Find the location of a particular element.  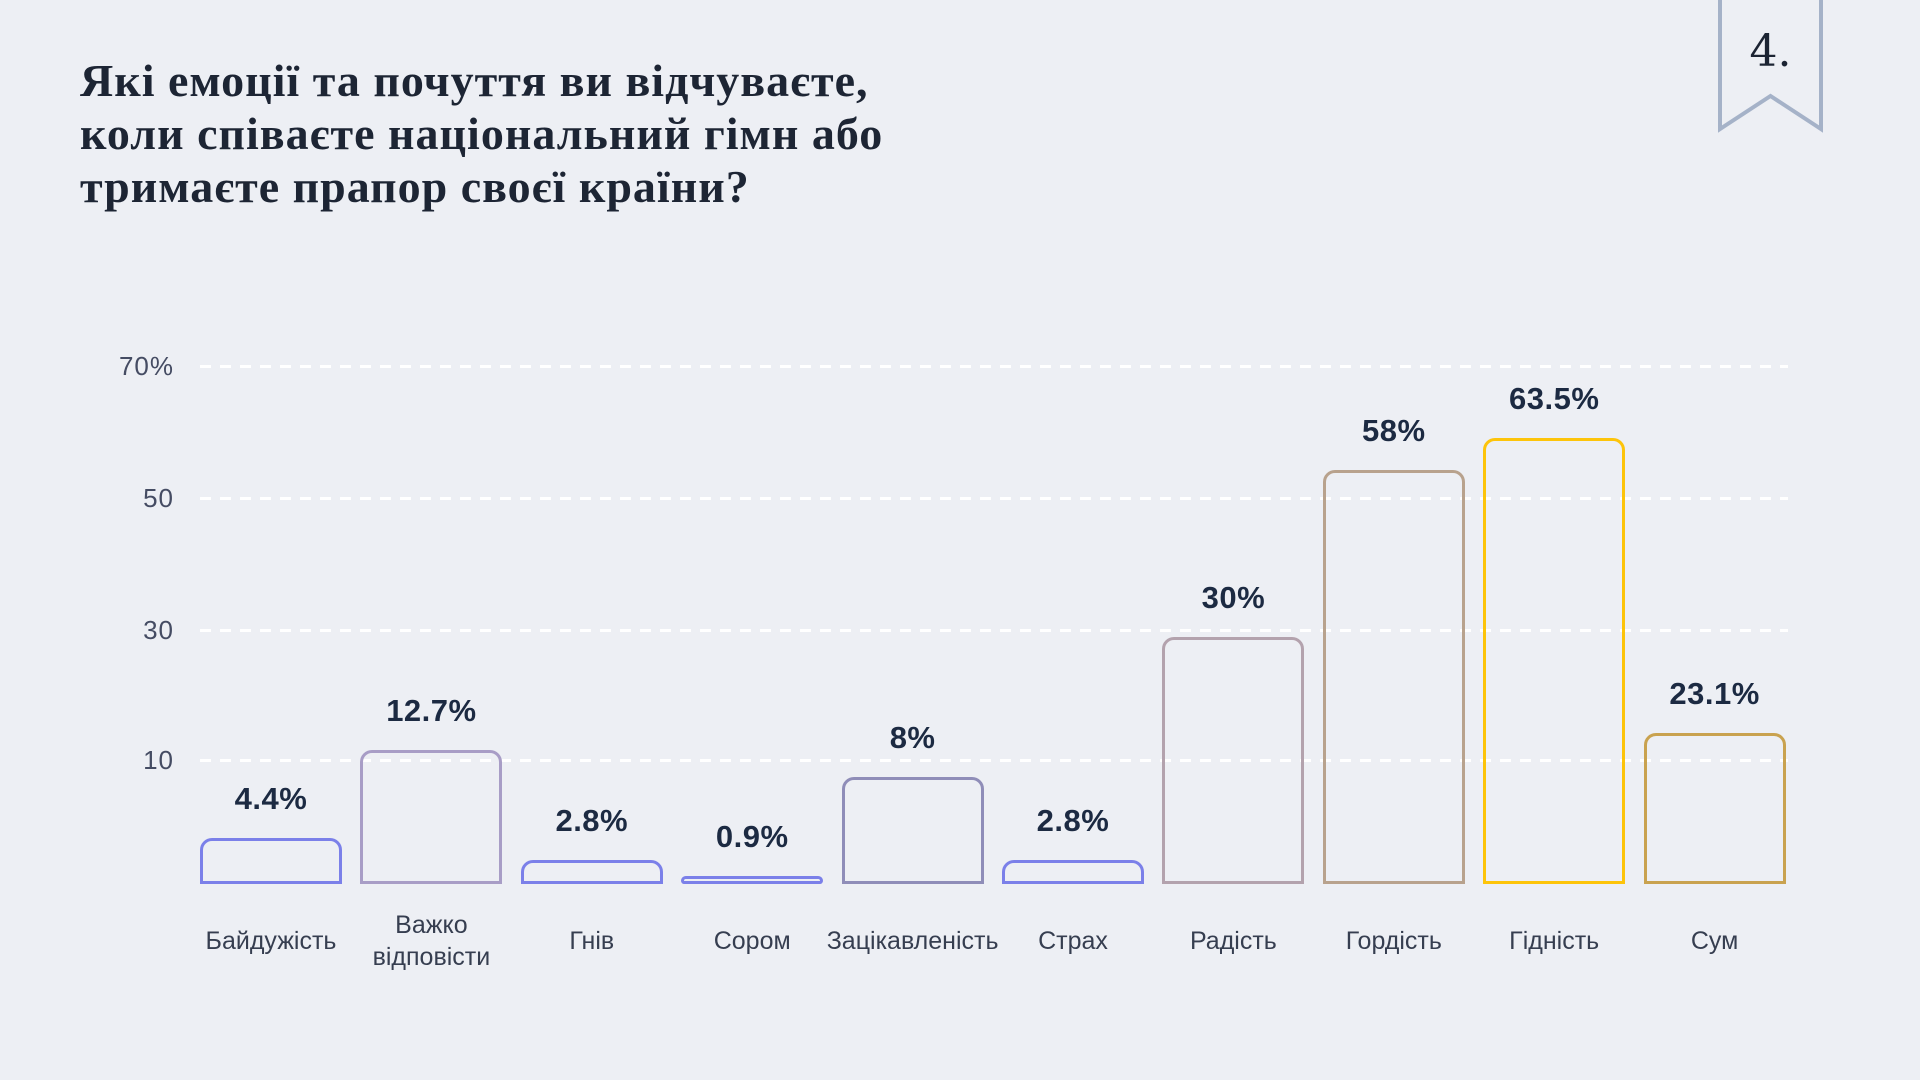

slide-title-line-1: Які емоції та почуття ви відчуваєте, is located at coordinates (474, 80).